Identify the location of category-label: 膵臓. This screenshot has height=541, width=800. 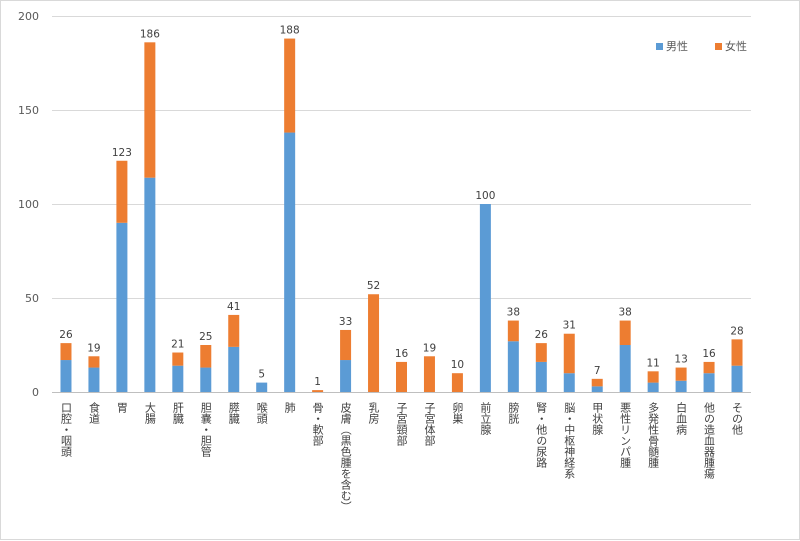
(233, 413).